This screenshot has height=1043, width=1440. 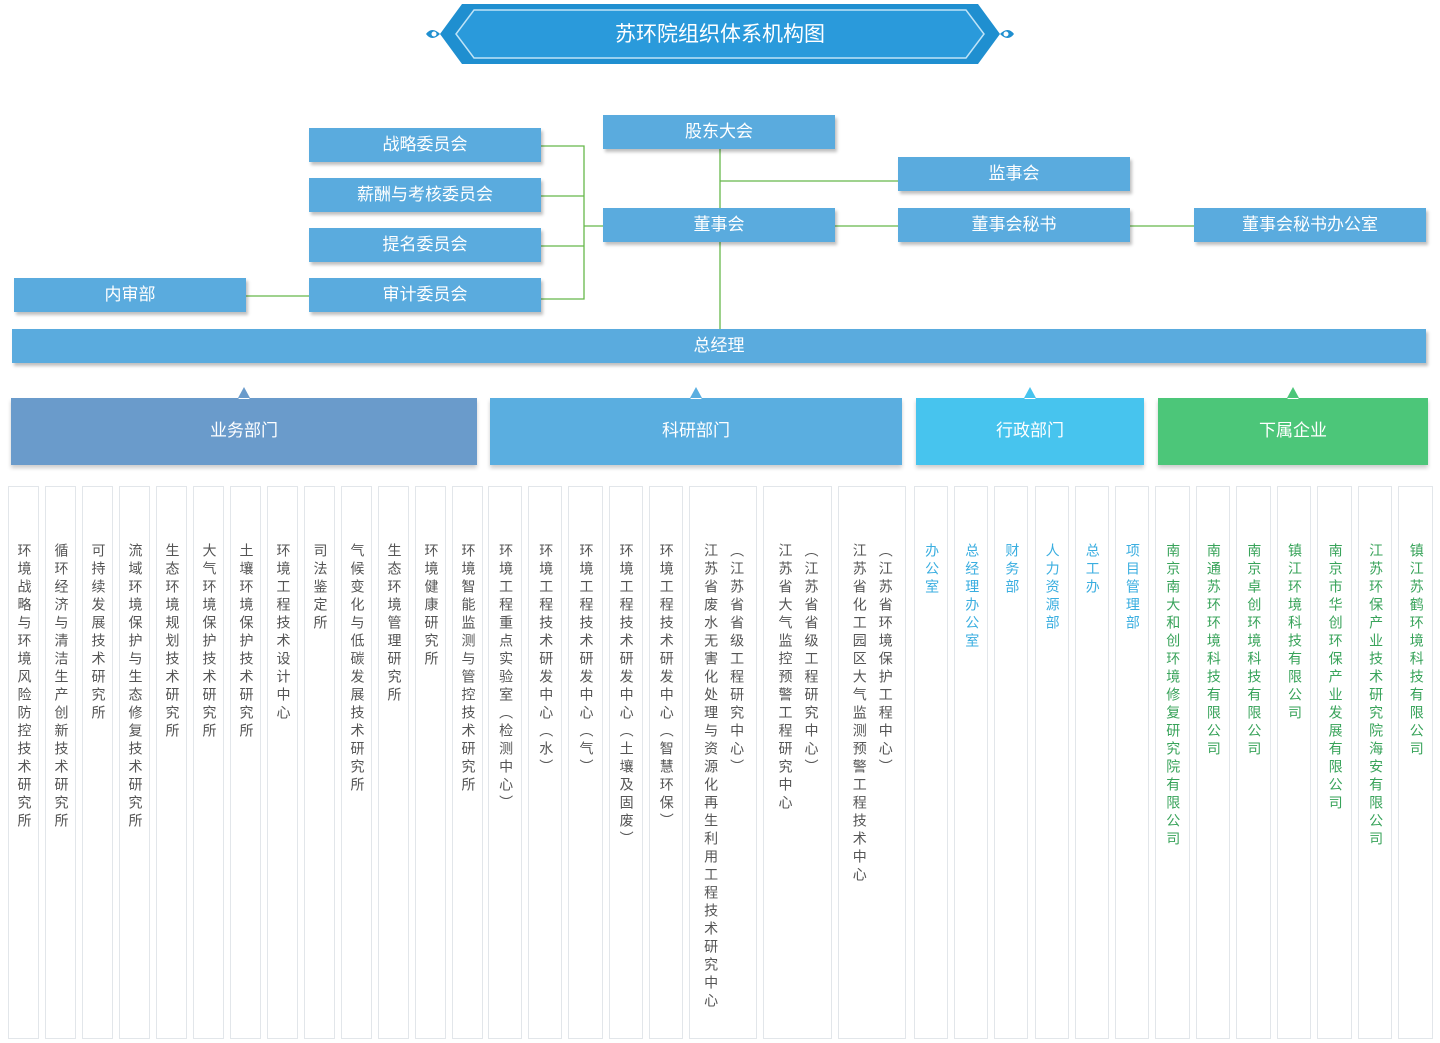 I want to click on unit-name: 总经理办公室, so click(x=971, y=597).